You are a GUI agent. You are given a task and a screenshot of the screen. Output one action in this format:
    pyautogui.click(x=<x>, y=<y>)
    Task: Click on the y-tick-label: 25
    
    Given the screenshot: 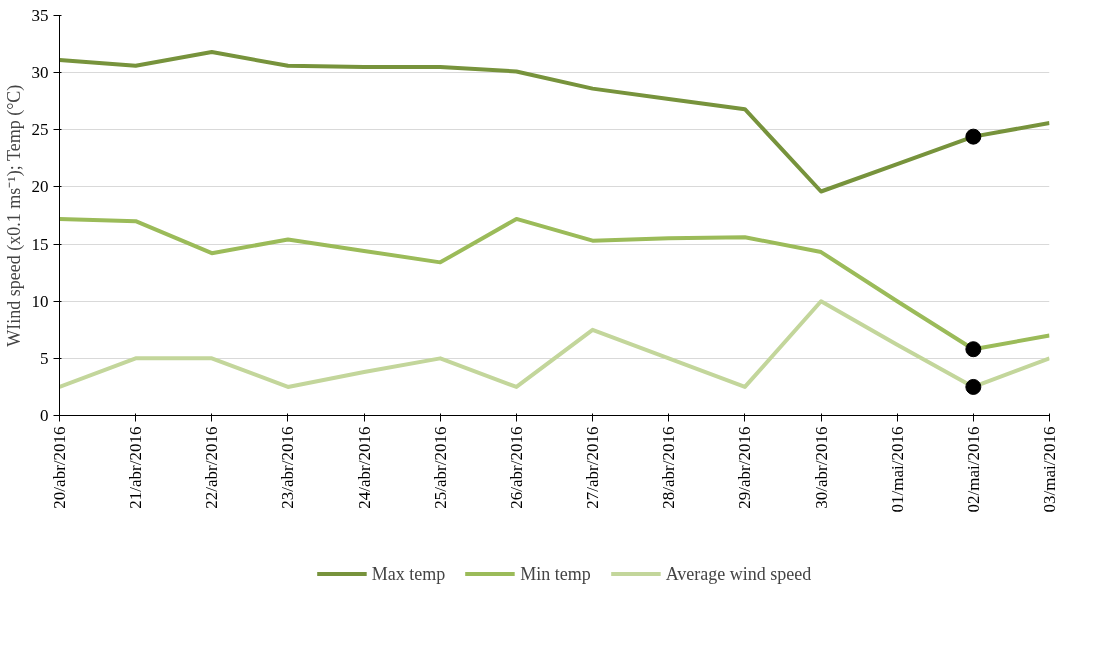 What is the action you would take?
    pyautogui.click(x=40, y=130)
    